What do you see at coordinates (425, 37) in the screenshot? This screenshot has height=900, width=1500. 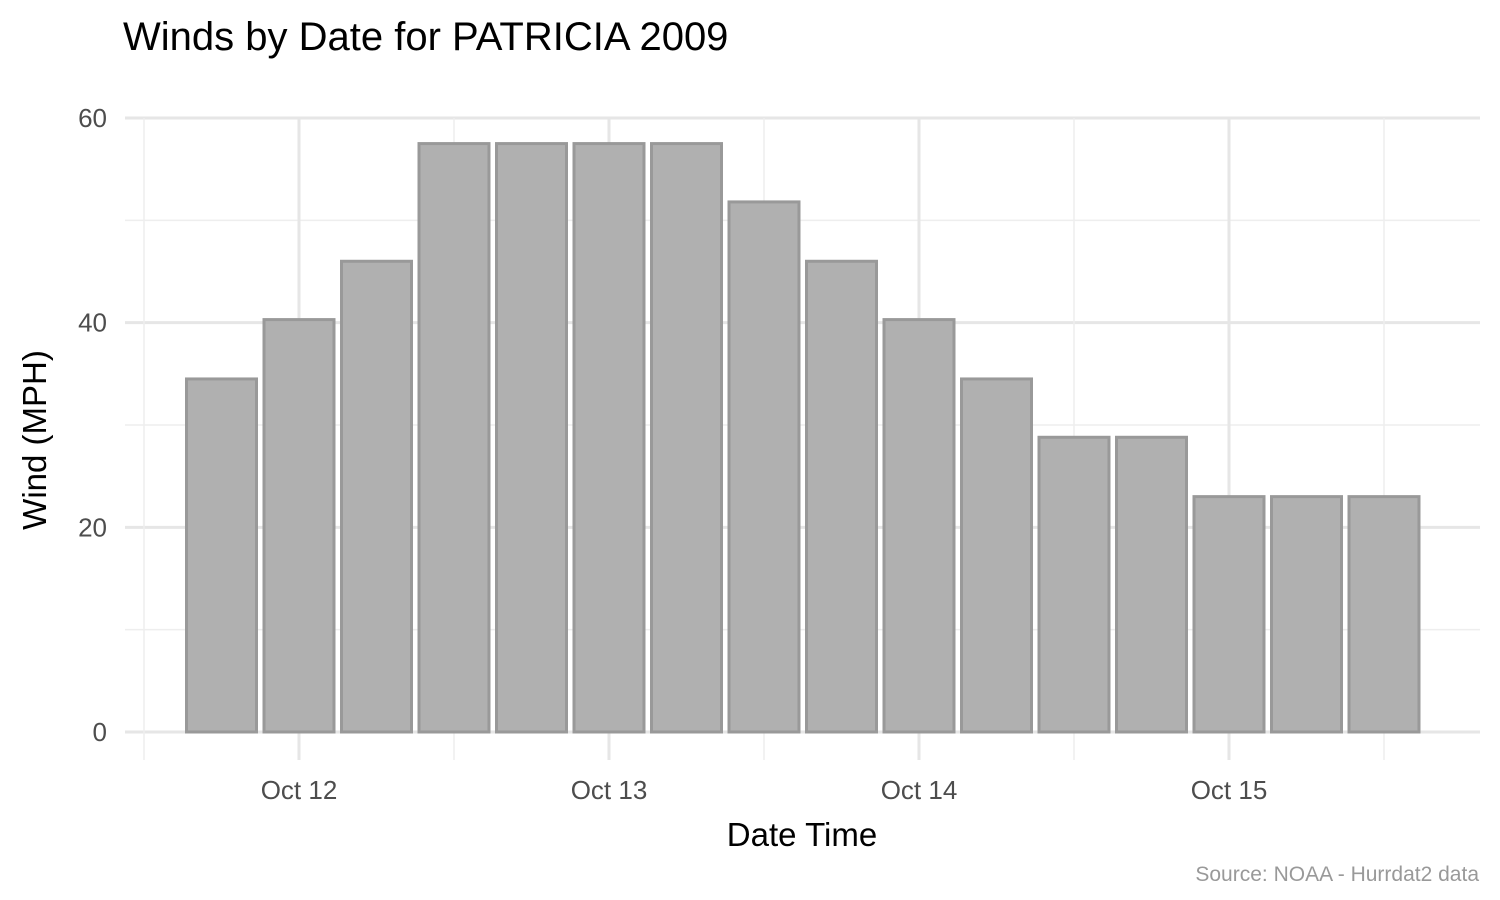 I see `chart-title: Winds by Date for PATRICIA 2009` at bounding box center [425, 37].